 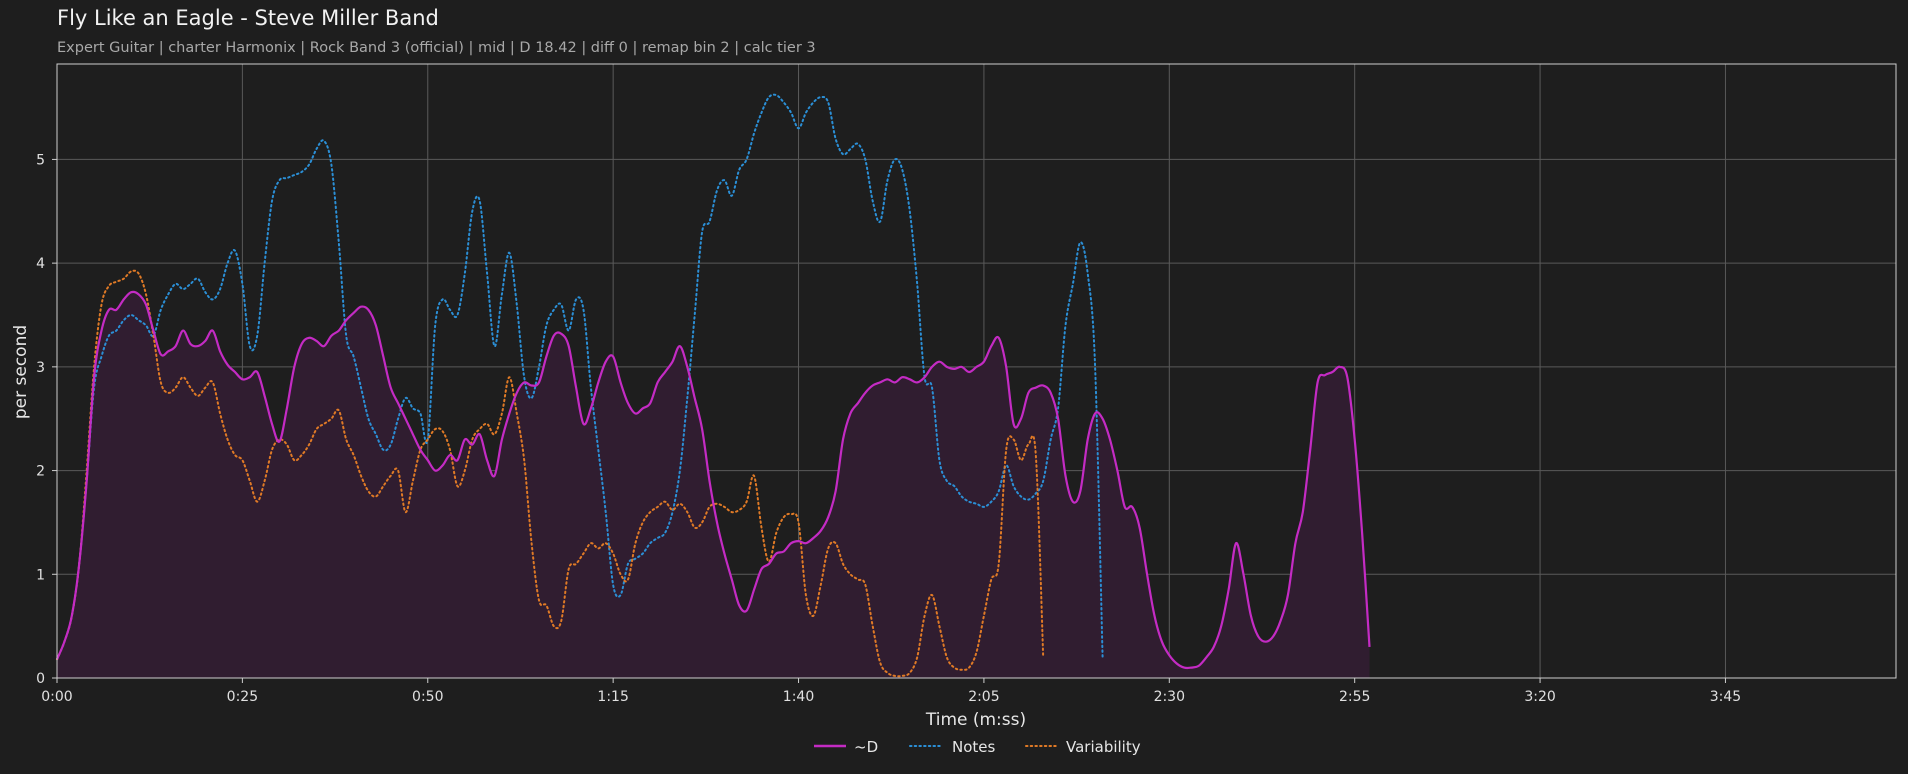 I want to click on x-tick-label: 0:25, so click(x=242, y=697).